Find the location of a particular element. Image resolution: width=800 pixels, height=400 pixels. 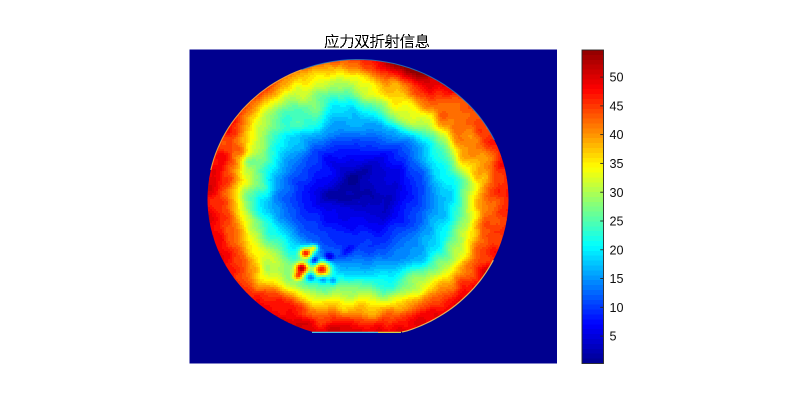

svg-text: 10 is located at coordinates (617, 308).